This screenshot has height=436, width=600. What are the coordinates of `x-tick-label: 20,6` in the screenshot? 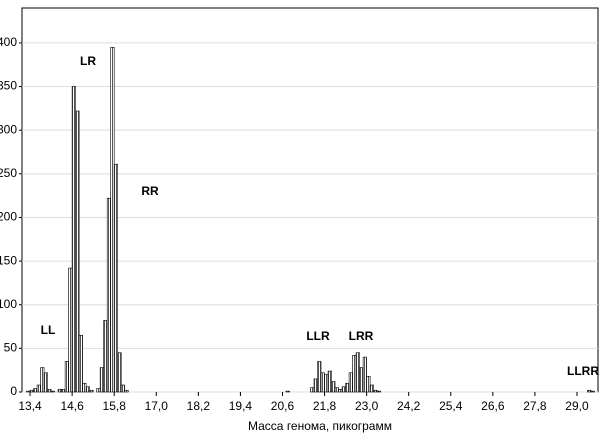 It's located at (283, 406).